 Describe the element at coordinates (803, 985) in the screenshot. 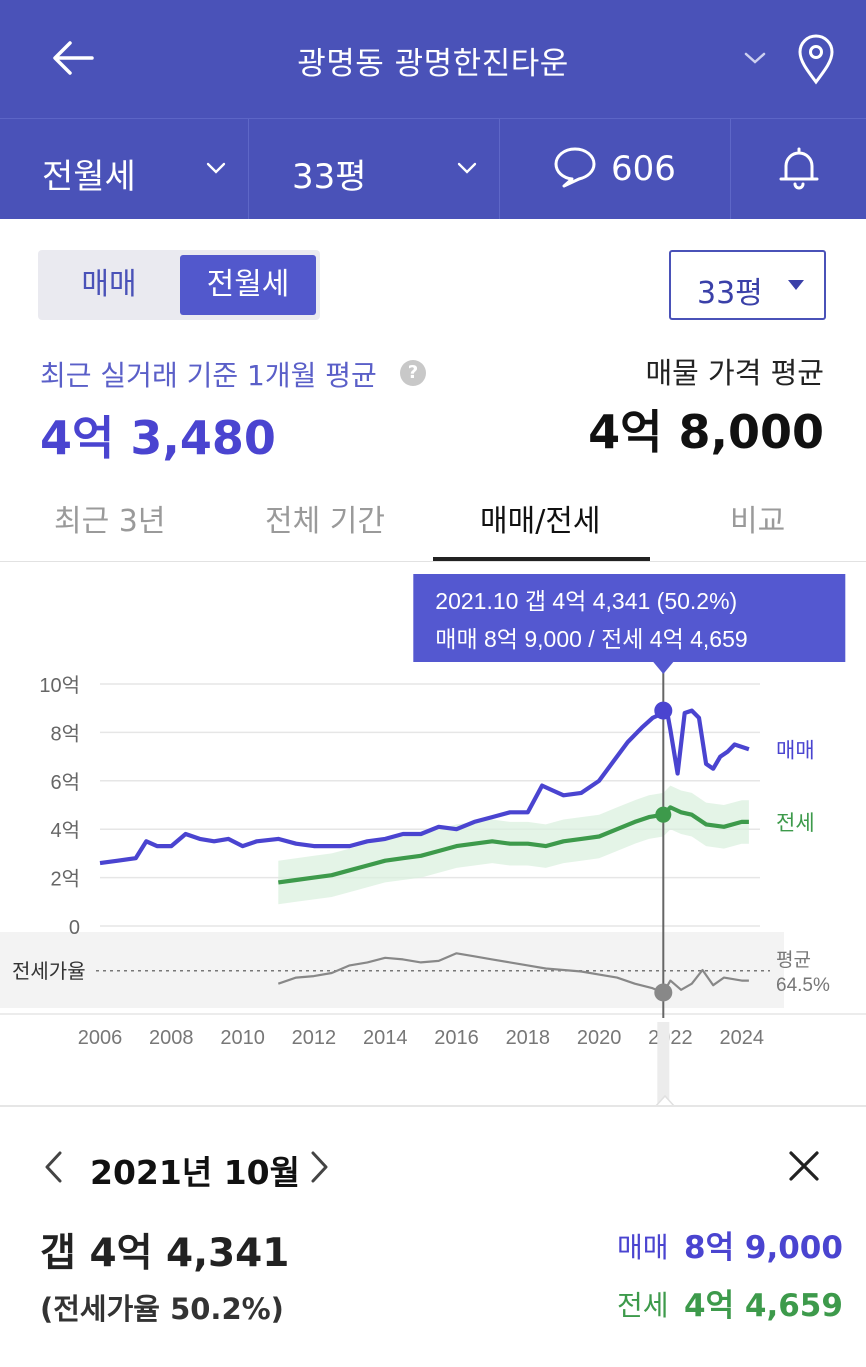

I see `average-ratio-value: 64.5%` at that location.